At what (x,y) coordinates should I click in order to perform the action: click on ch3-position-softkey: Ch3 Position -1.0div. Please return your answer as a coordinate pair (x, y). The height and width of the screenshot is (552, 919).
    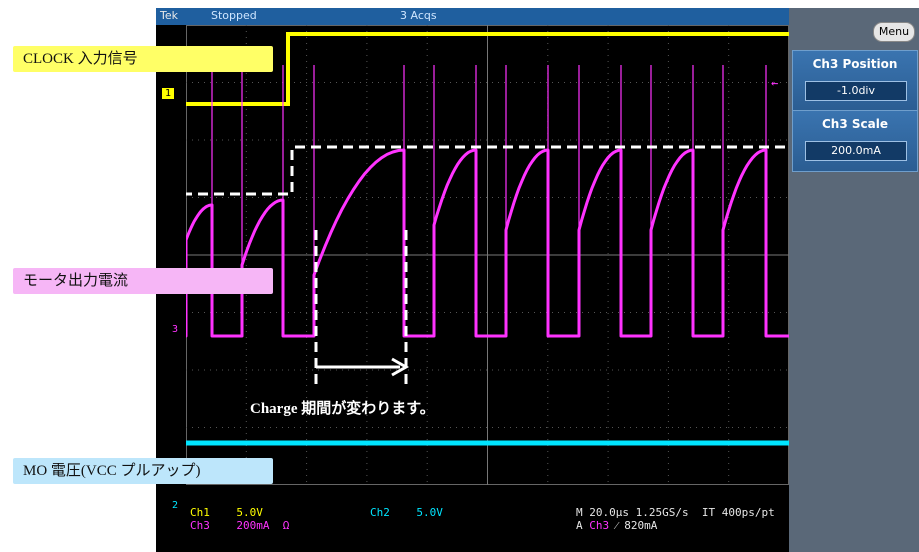
    Looking at the image, I should click on (855, 81).